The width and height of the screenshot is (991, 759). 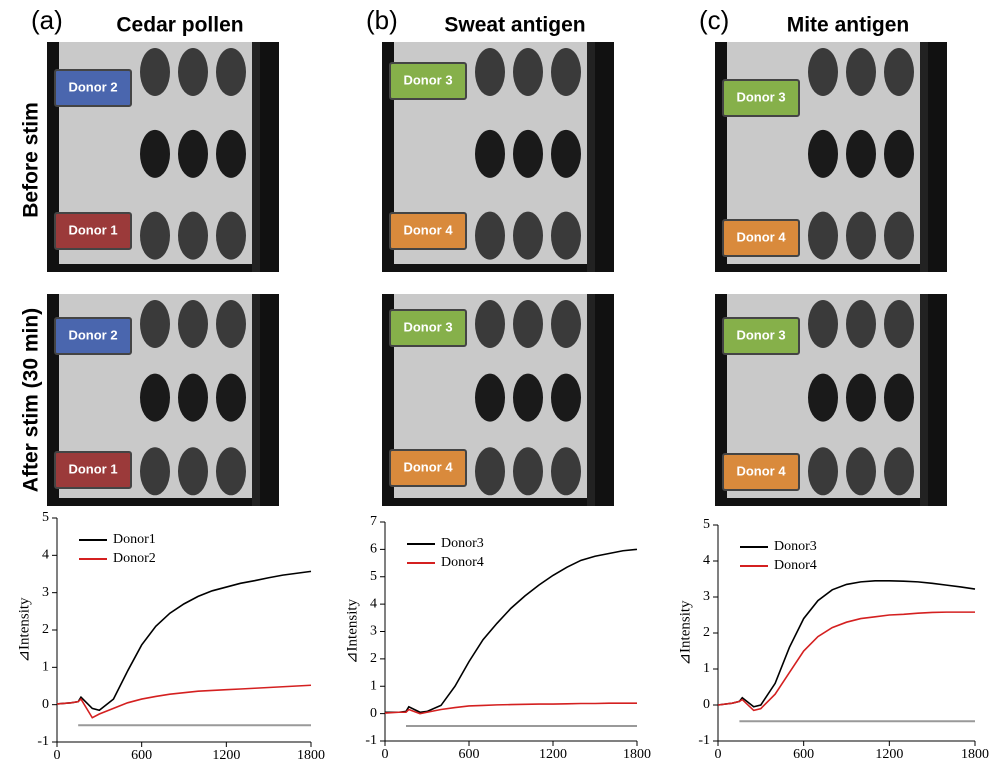 I want to click on legend-label: Donor1, so click(x=134, y=539).